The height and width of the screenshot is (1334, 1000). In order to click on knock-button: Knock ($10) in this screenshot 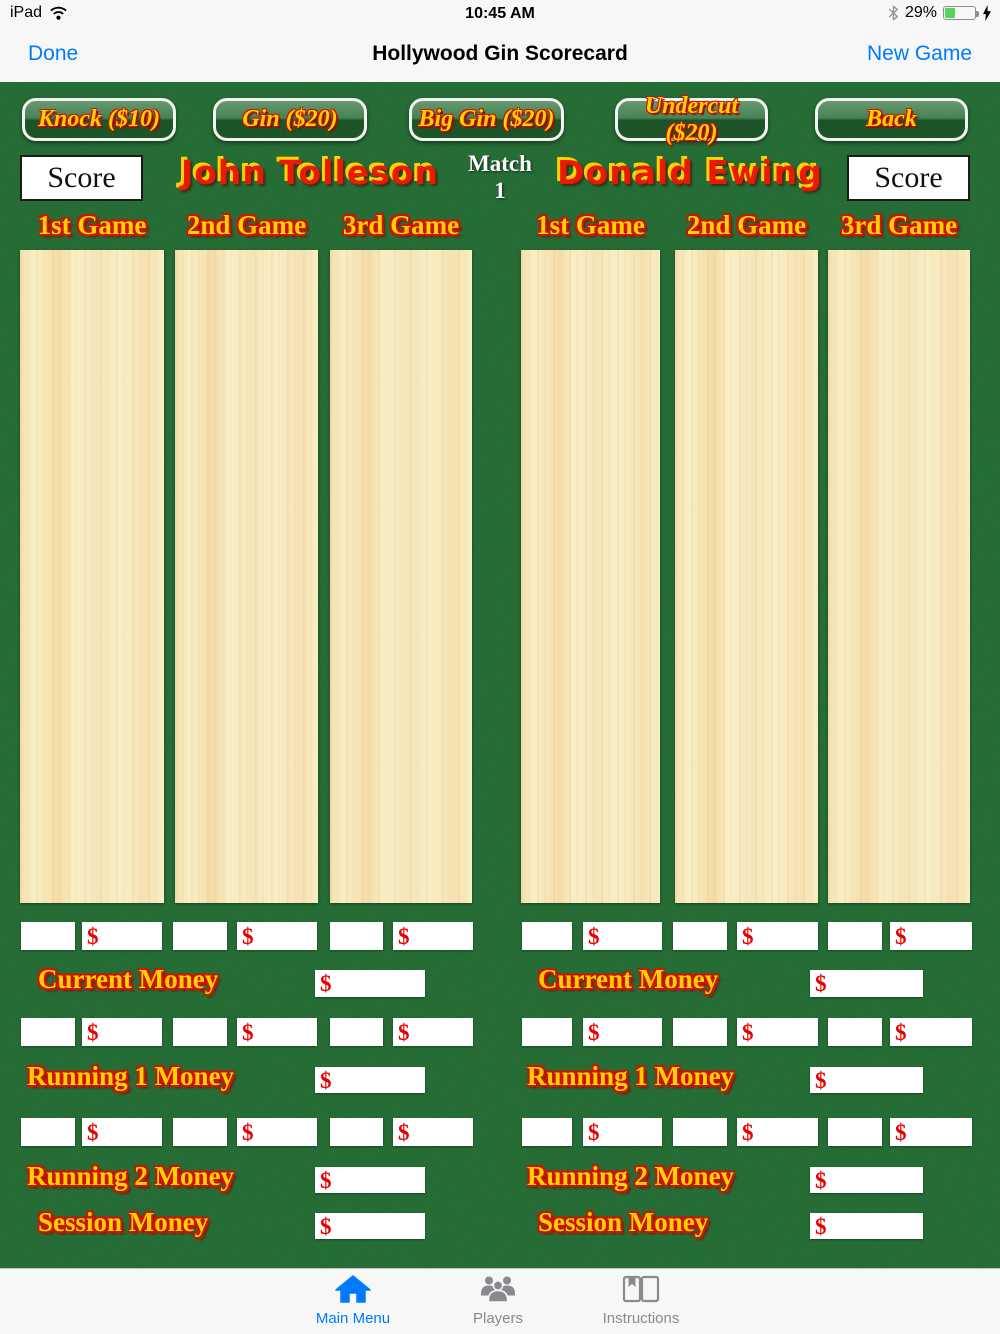, I will do `click(99, 119)`.